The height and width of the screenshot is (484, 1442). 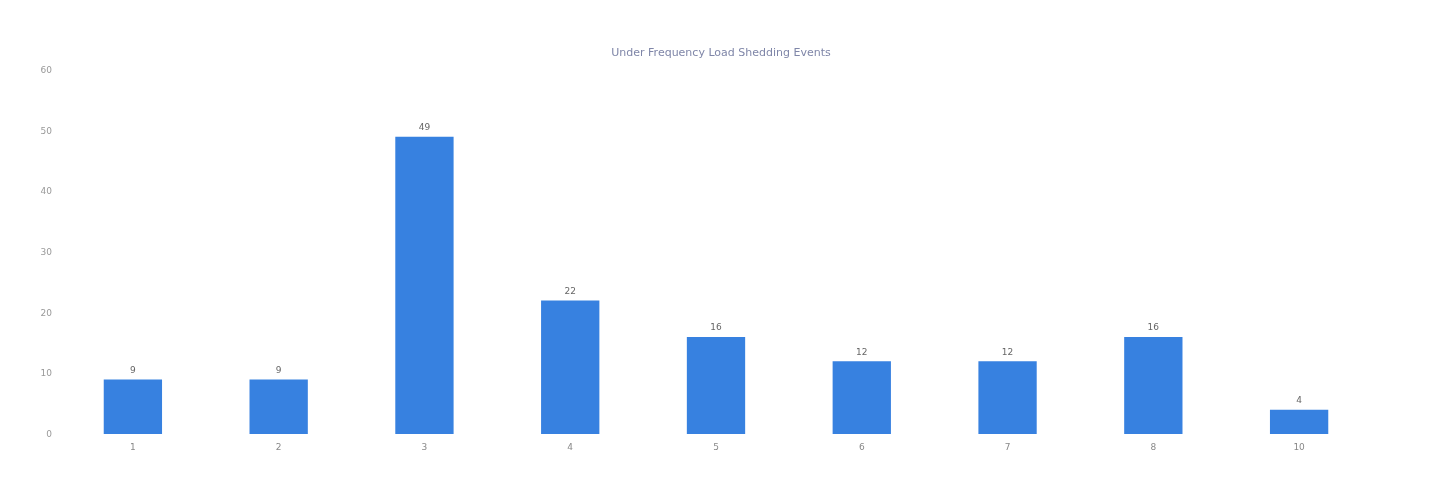 I want to click on x-tick-label: 10, so click(x=1299, y=446).